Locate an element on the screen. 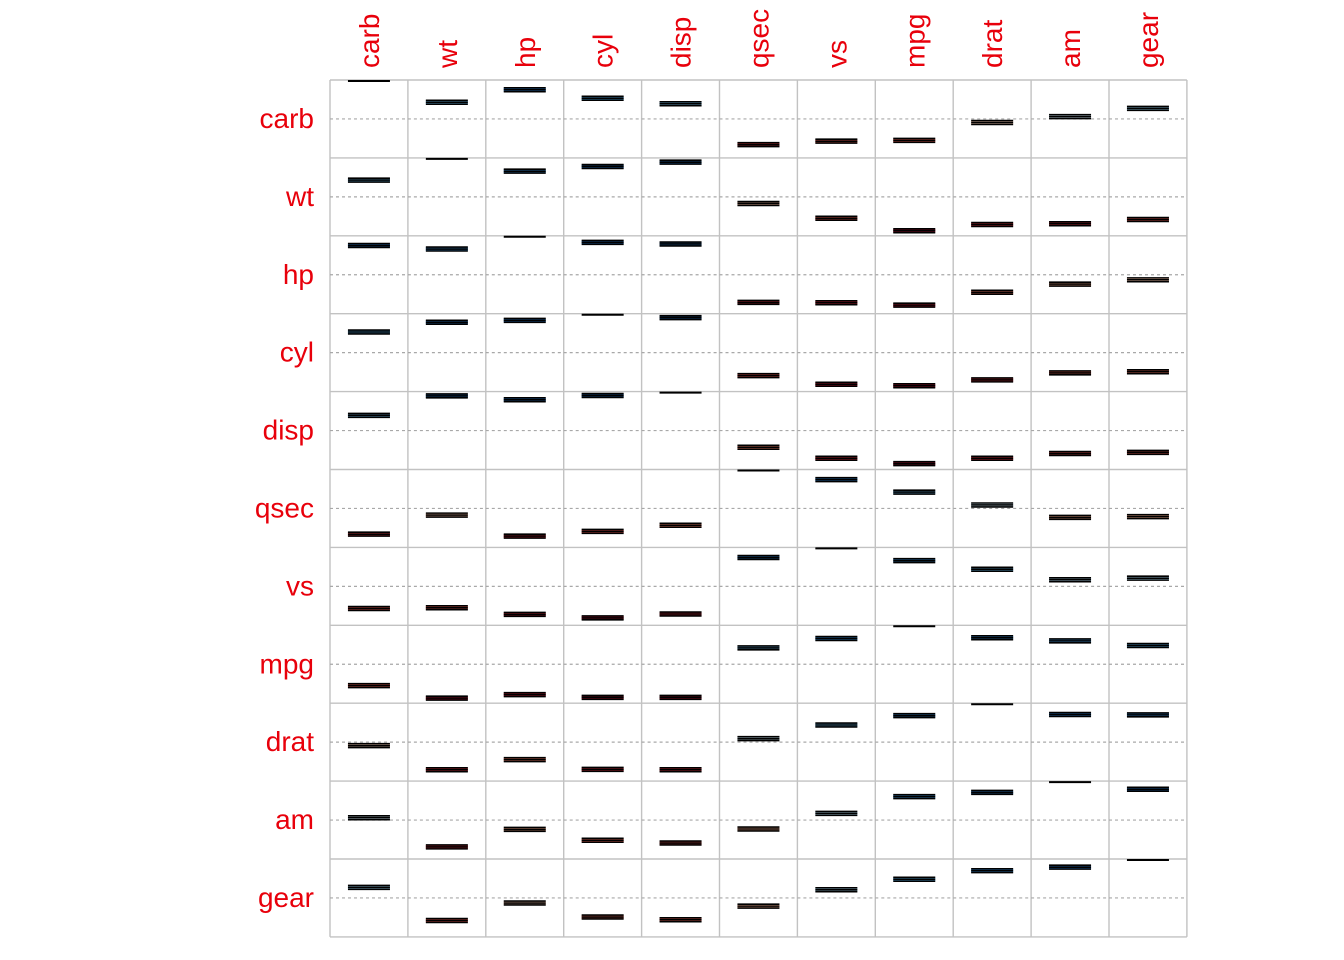 The image size is (1344, 960). row-label: disp is located at coordinates (288, 430).